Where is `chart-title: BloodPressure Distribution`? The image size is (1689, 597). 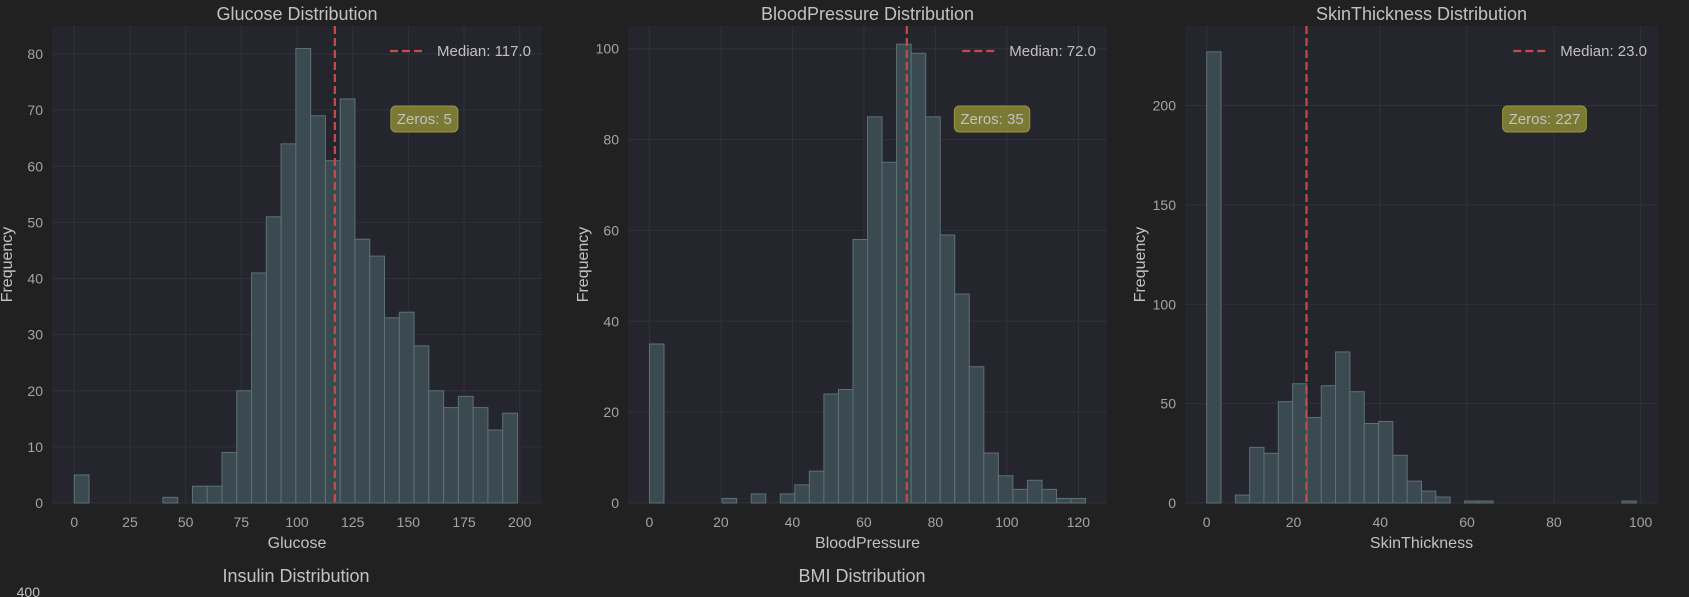
chart-title: BloodPressure Distribution is located at coordinates (867, 14).